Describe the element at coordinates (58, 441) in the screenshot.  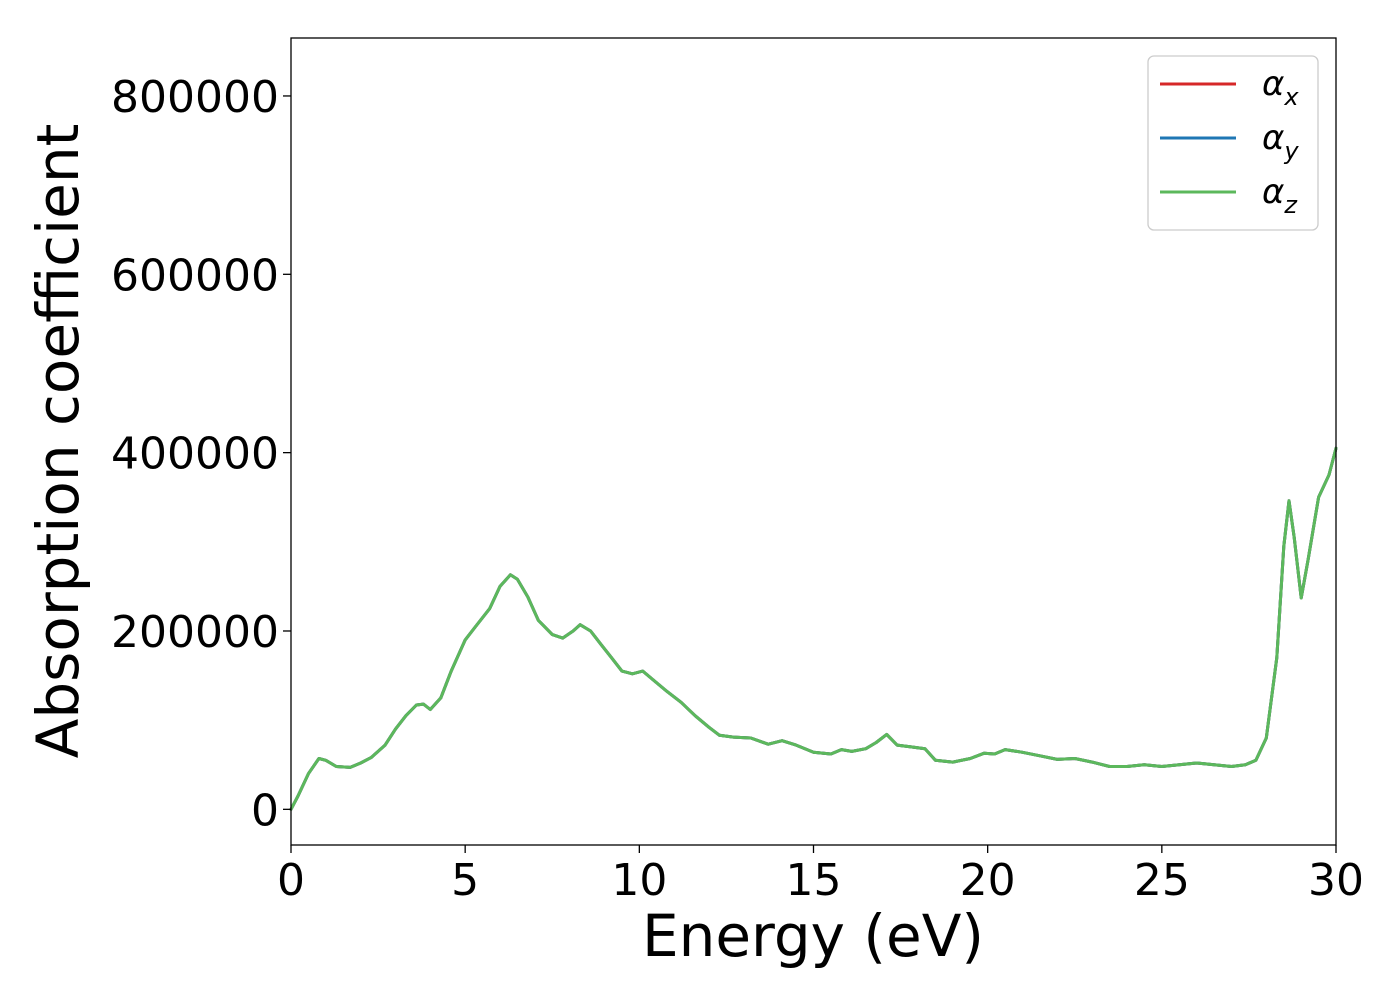
I see `y-axis-label: Absorption coefficient` at that location.